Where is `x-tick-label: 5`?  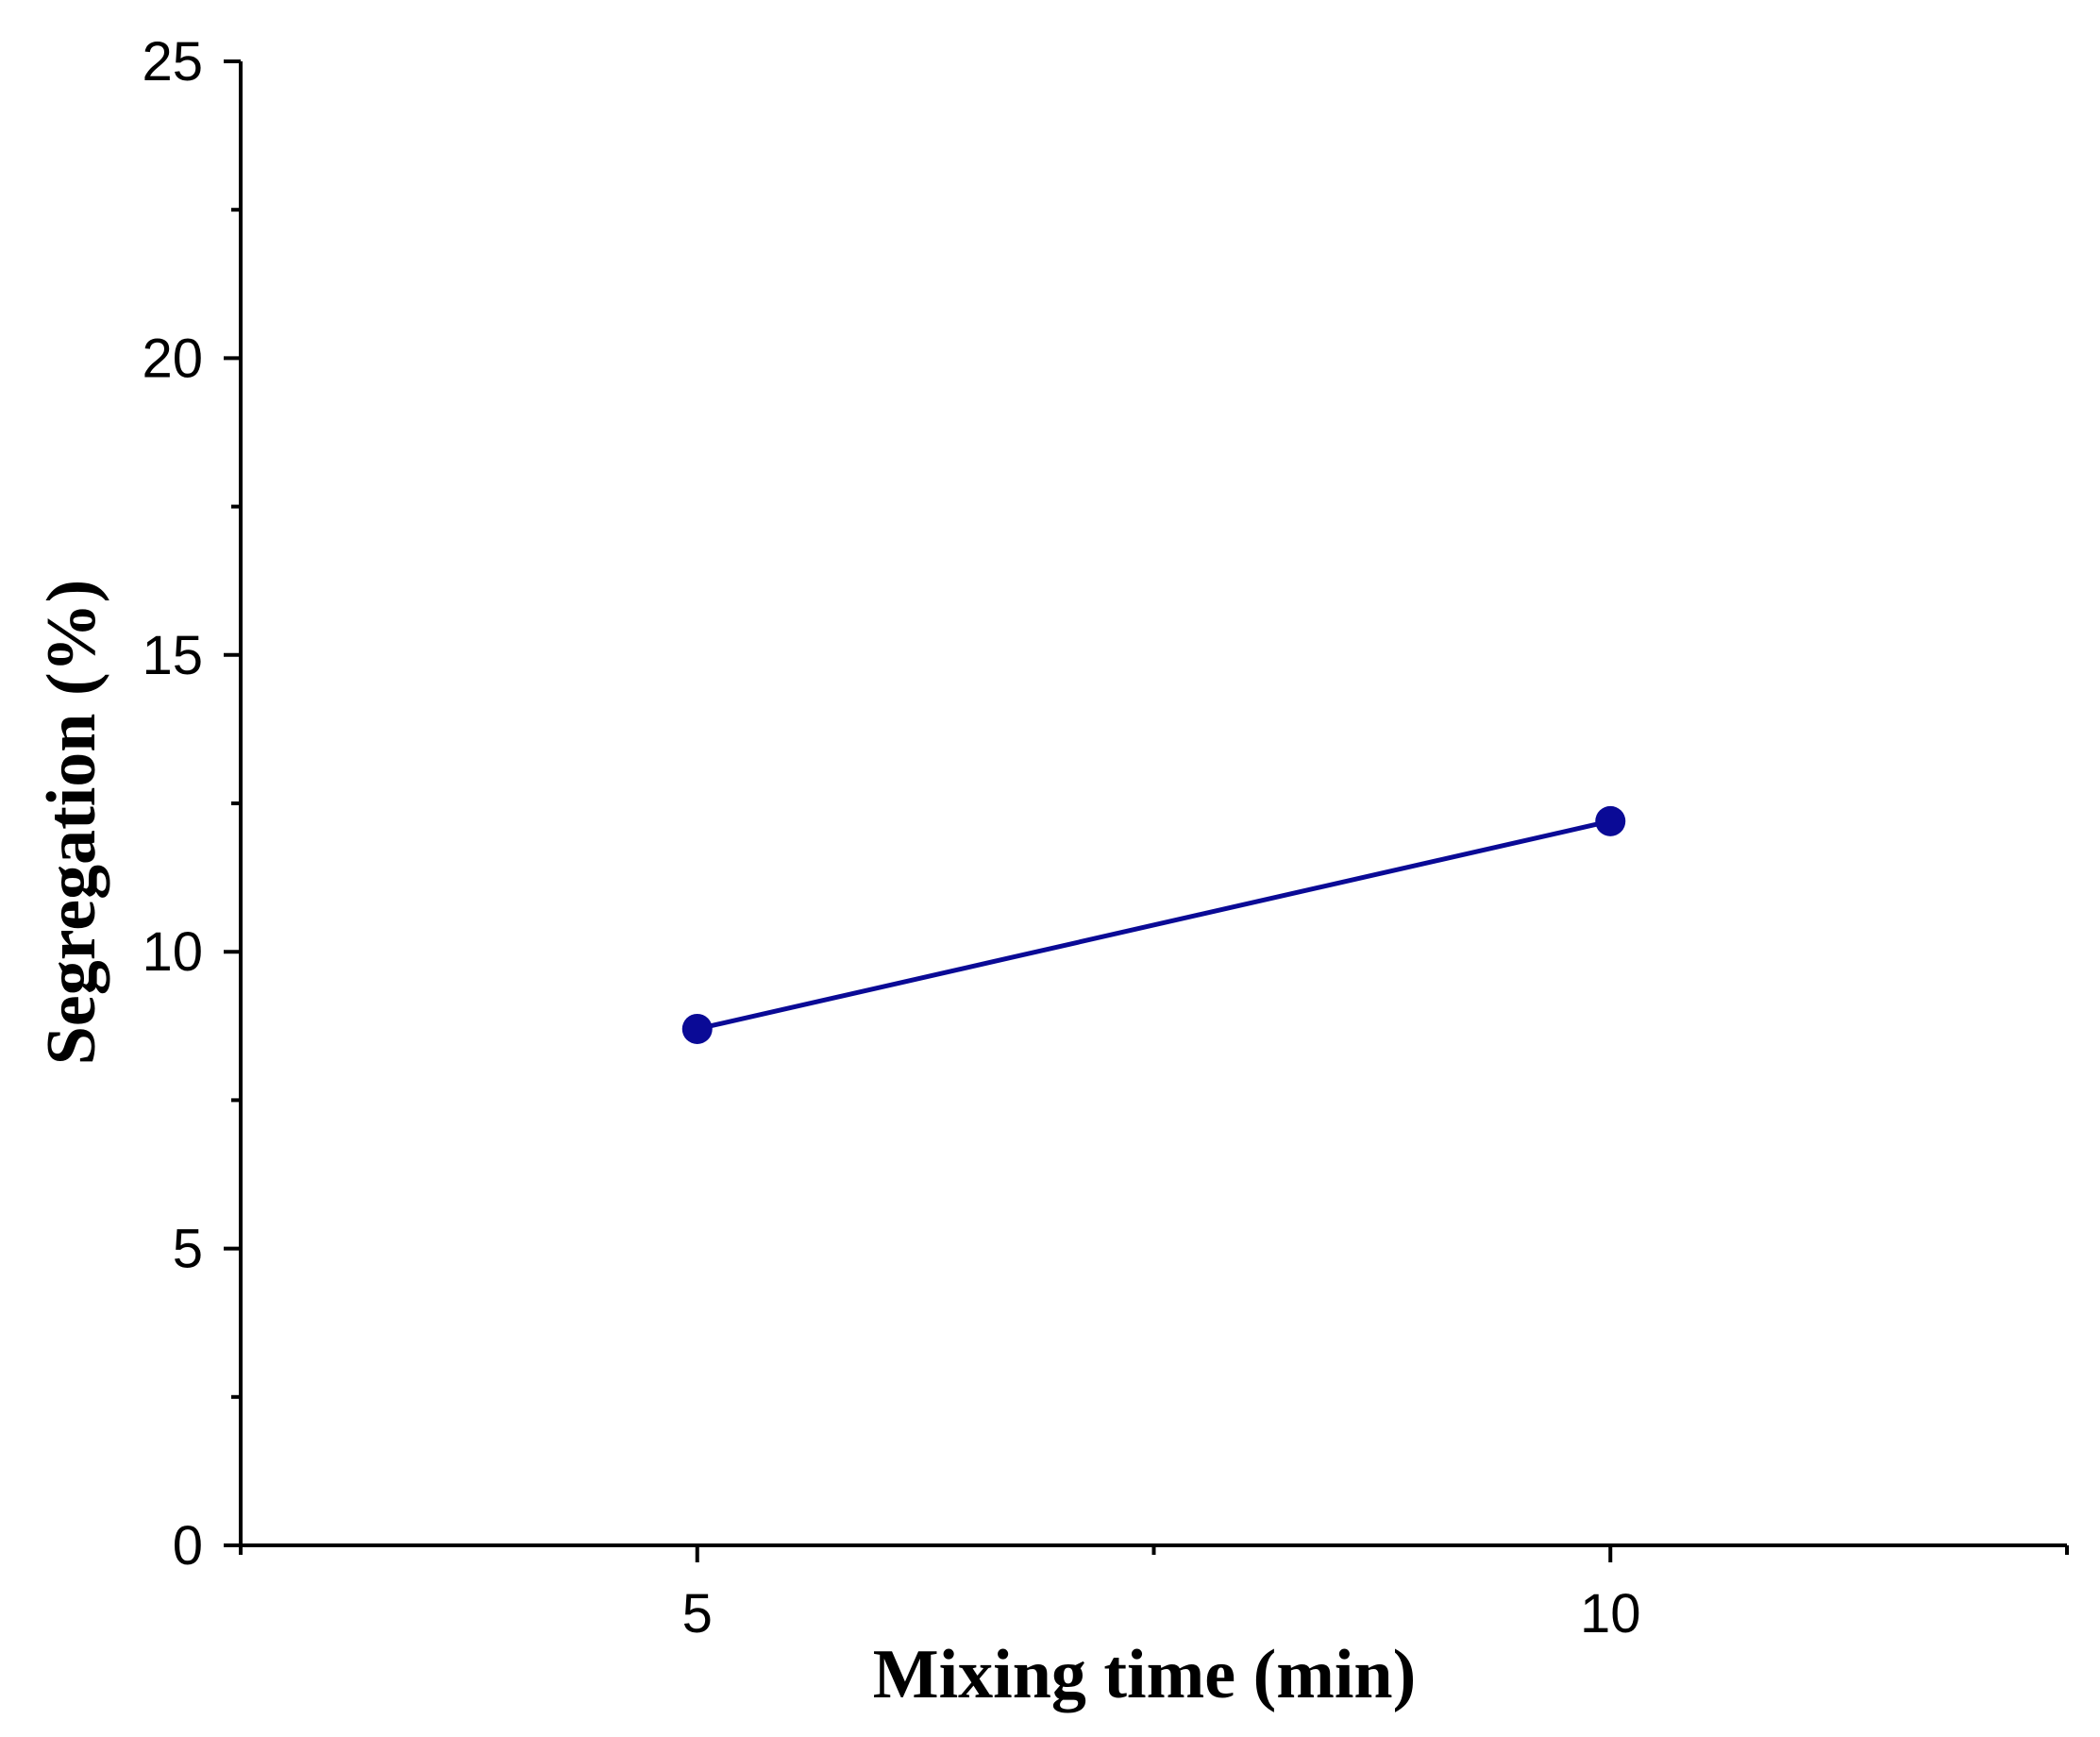
x-tick-label: 5 is located at coordinates (697, 1614).